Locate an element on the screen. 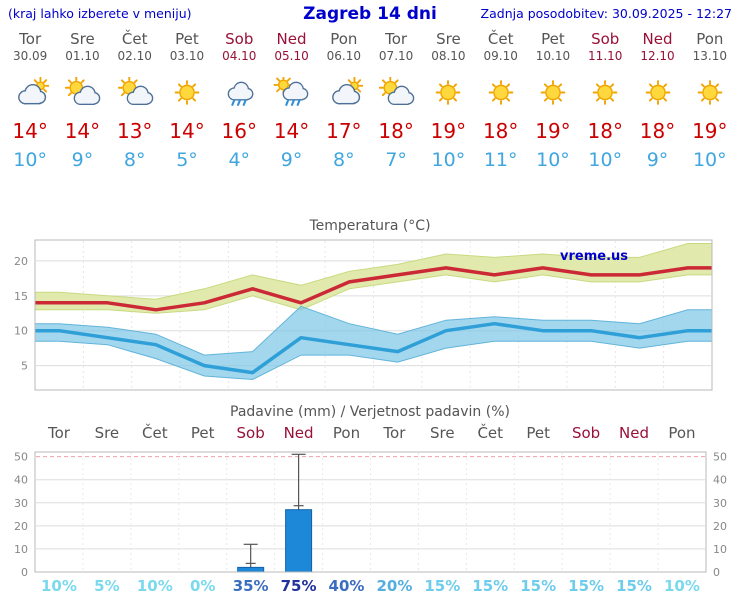  day-column: Tor 07.10 18° 7° is located at coordinates (396, 101).